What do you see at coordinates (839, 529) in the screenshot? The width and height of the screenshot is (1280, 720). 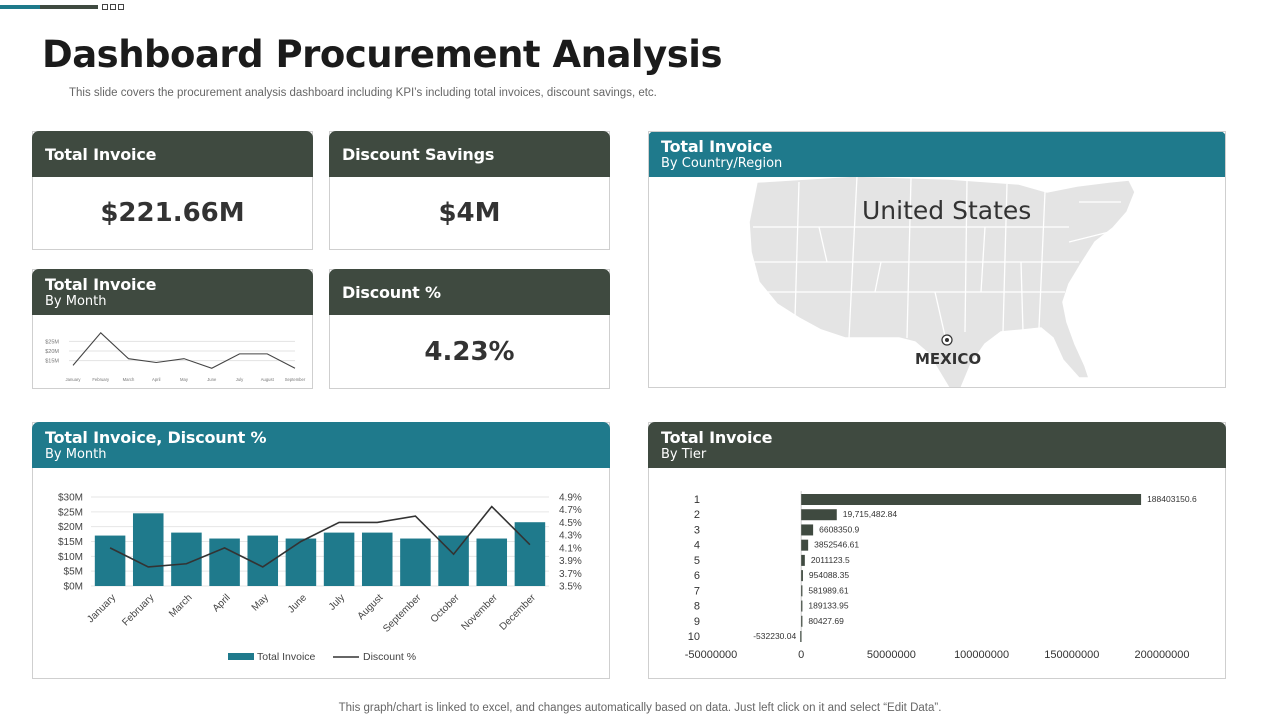 I see `tier-value-label: 6608350.9` at bounding box center [839, 529].